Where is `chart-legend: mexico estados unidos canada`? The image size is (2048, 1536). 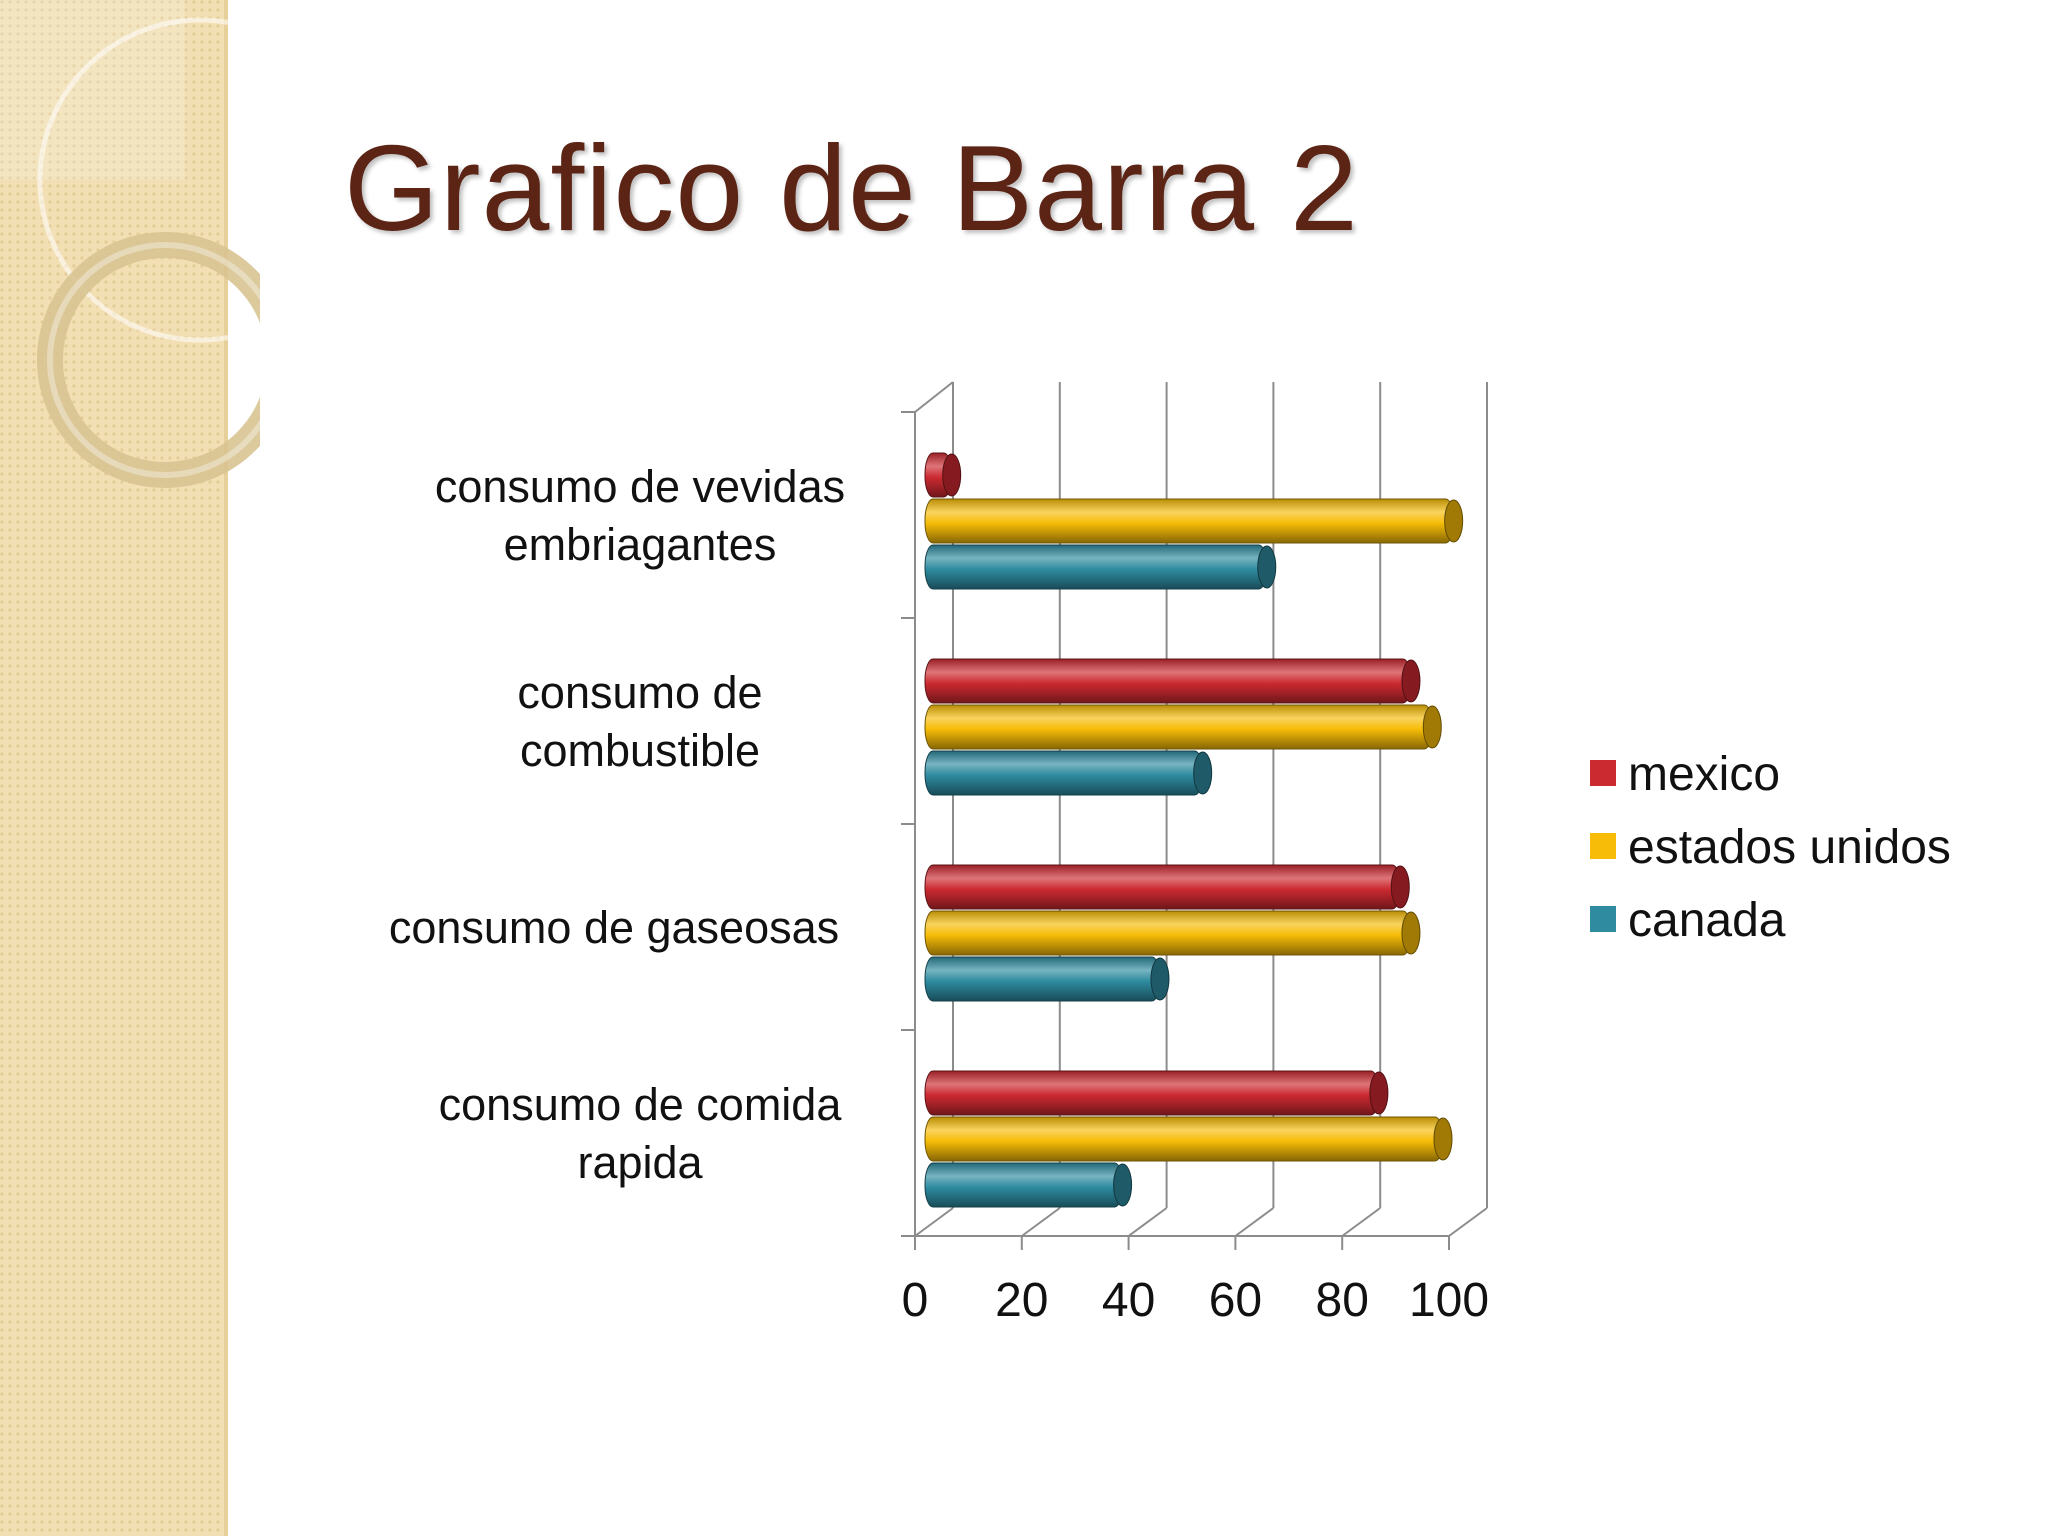 chart-legend: mexico estados unidos canada is located at coordinates (1770, 847).